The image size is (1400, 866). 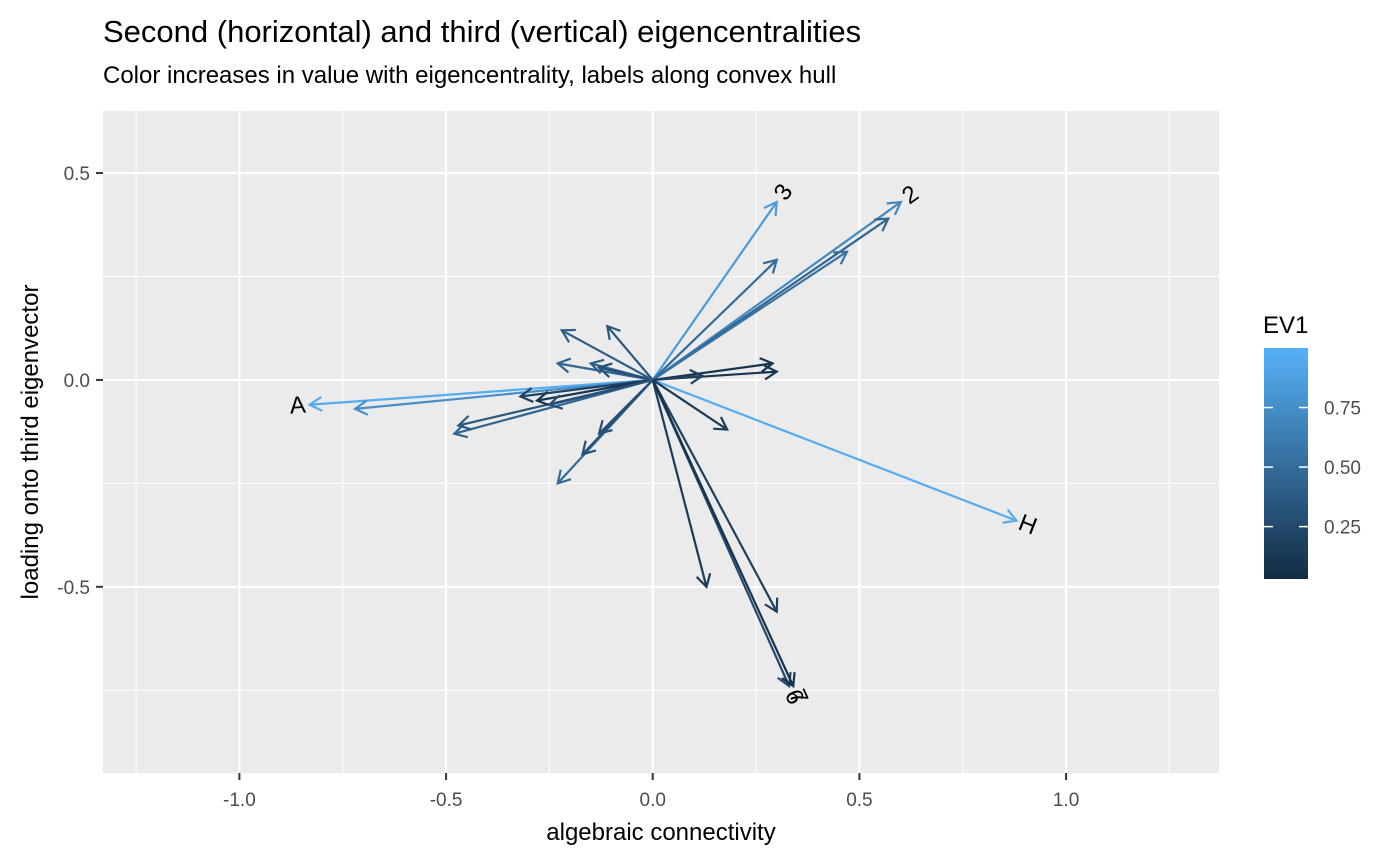 I want to click on legend-ticks: 0.25 0.50 0.75, so click(x=1312, y=469).